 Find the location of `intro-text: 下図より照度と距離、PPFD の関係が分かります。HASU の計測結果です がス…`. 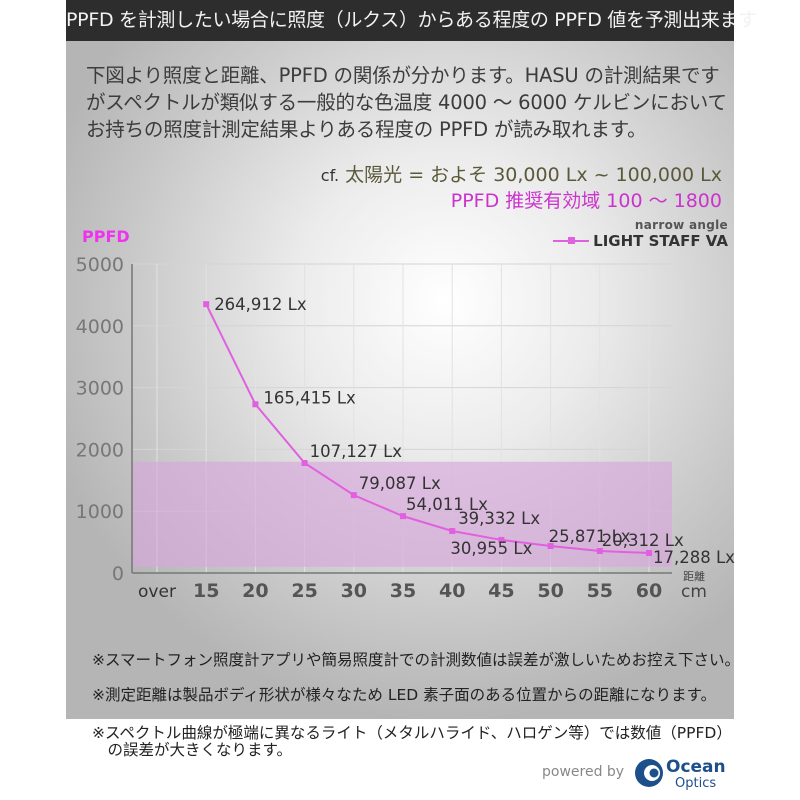

intro-text: 下図より照度と距離、PPFD の関係が分かります。HASU の計測結果です がス… is located at coordinates (406, 102).